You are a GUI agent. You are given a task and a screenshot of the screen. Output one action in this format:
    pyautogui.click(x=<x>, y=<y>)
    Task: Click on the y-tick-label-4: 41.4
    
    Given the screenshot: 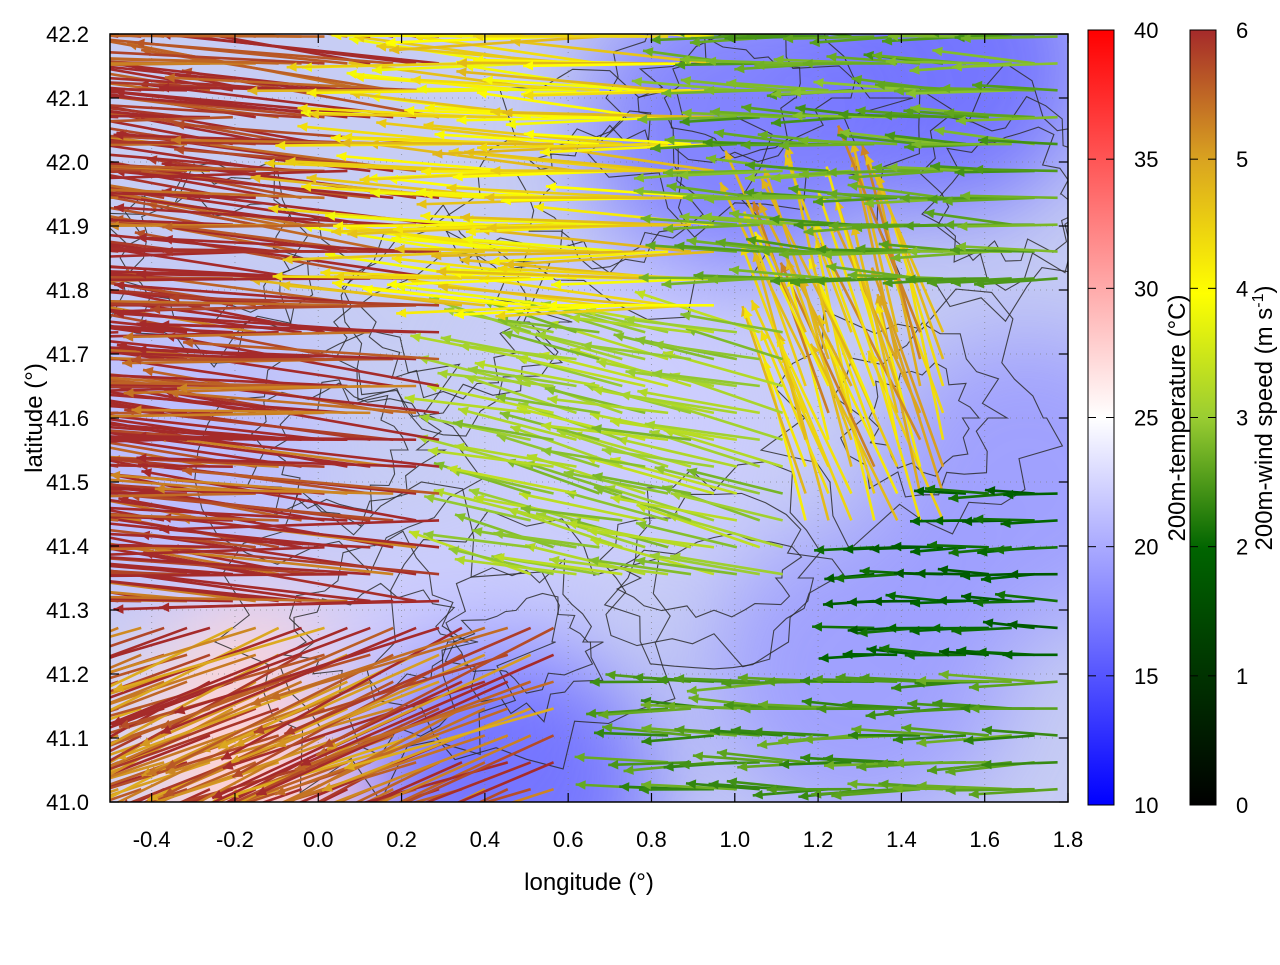 What is the action you would take?
    pyautogui.click(x=67, y=546)
    